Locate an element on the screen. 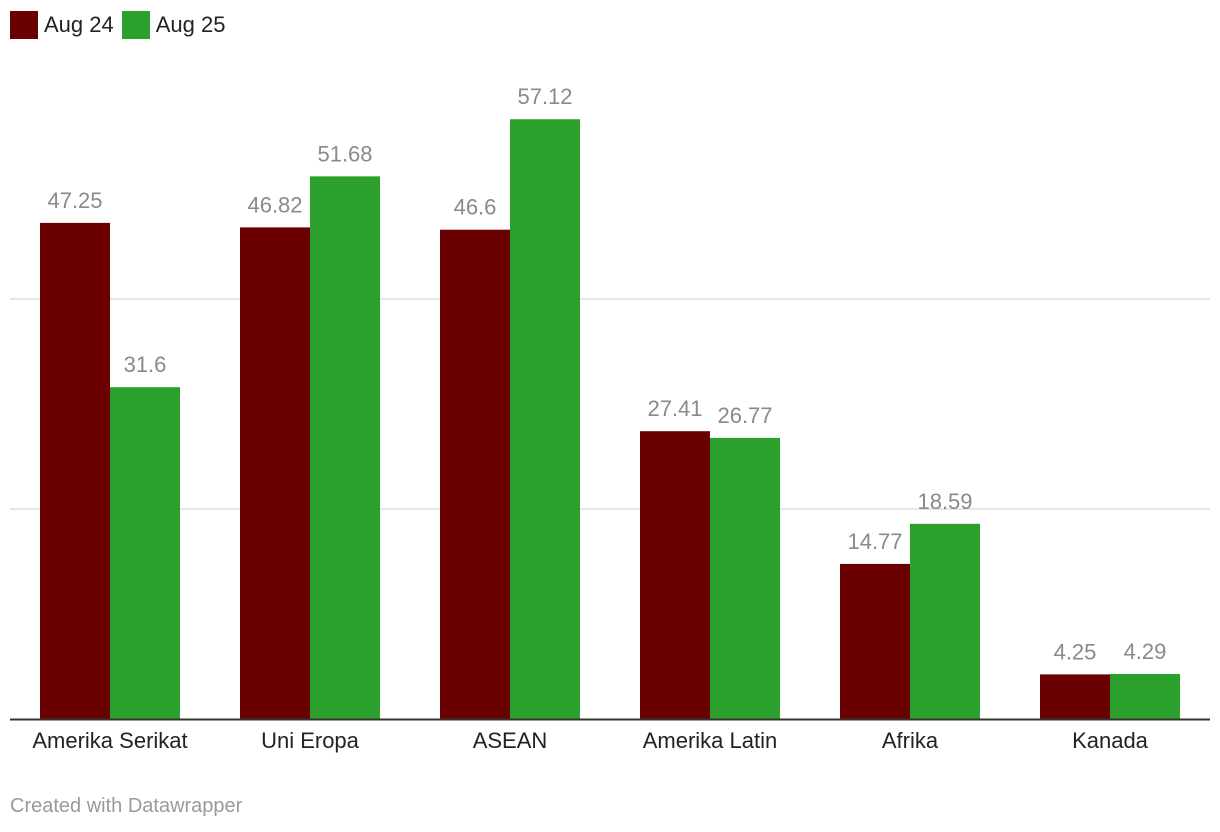 Image resolution: width=1220 pixels, height=832 pixels. legend-label-aug-24: Aug 24 is located at coordinates (79, 24).